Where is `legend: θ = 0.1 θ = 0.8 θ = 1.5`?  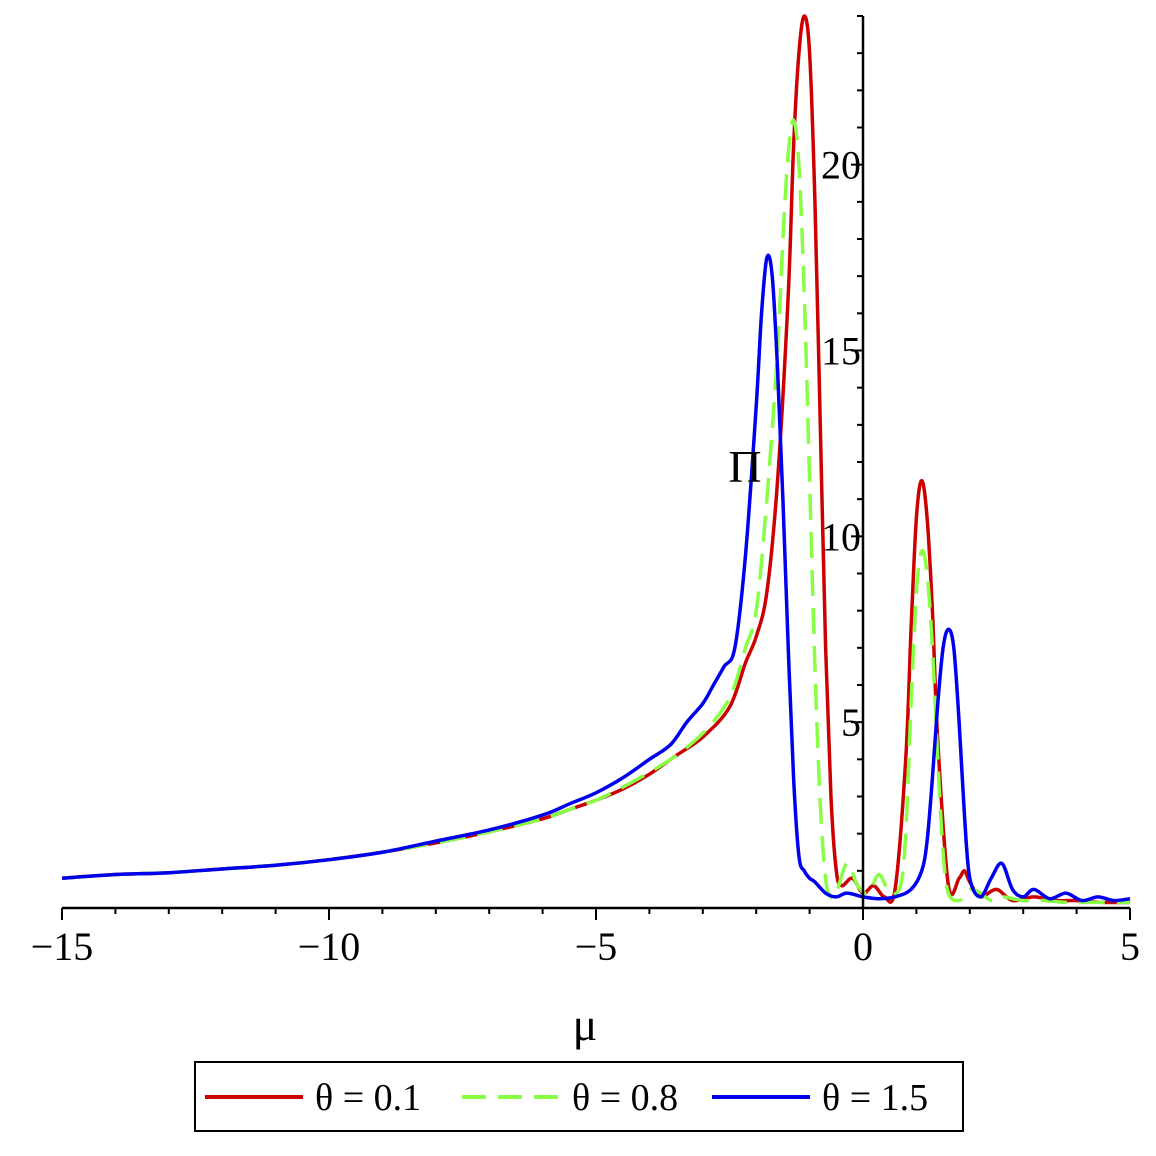 legend: θ = 0.1 θ = 0.8 θ = 1.5 is located at coordinates (579, 1096).